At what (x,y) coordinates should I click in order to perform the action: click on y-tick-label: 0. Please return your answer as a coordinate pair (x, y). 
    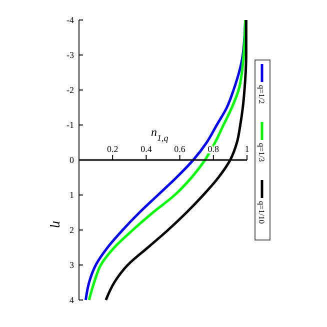
    Looking at the image, I should click on (72, 160).